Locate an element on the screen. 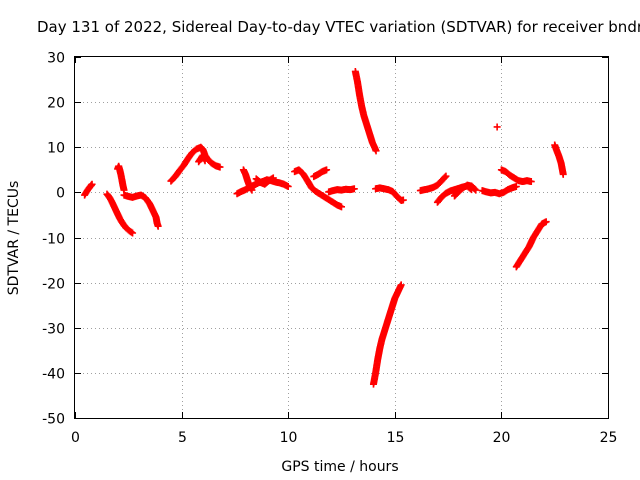 The height and width of the screenshot is (480, 640). y-tick-label: 0 is located at coordinates (60, 194).